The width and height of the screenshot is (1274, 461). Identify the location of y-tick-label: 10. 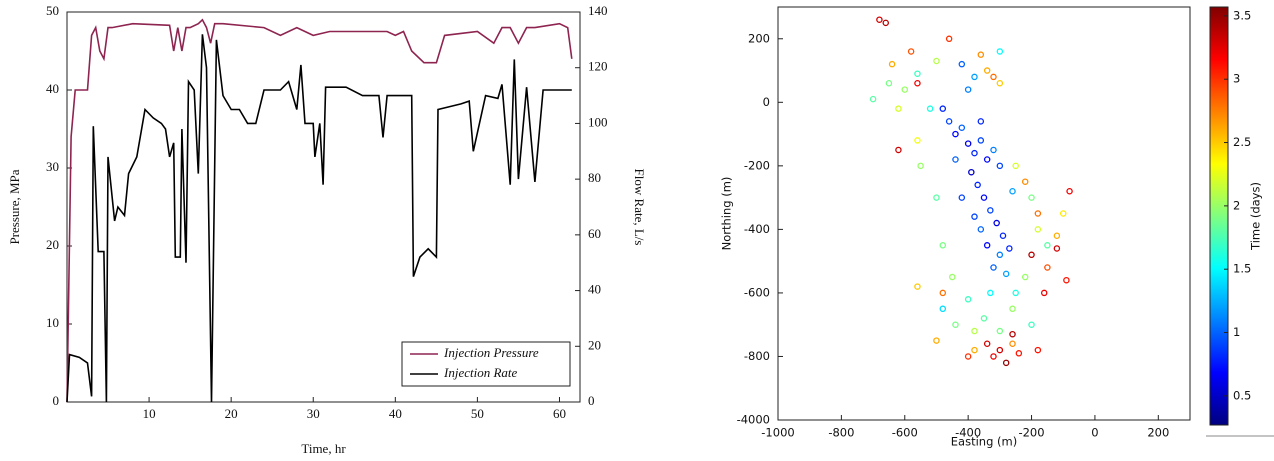
(52, 322).